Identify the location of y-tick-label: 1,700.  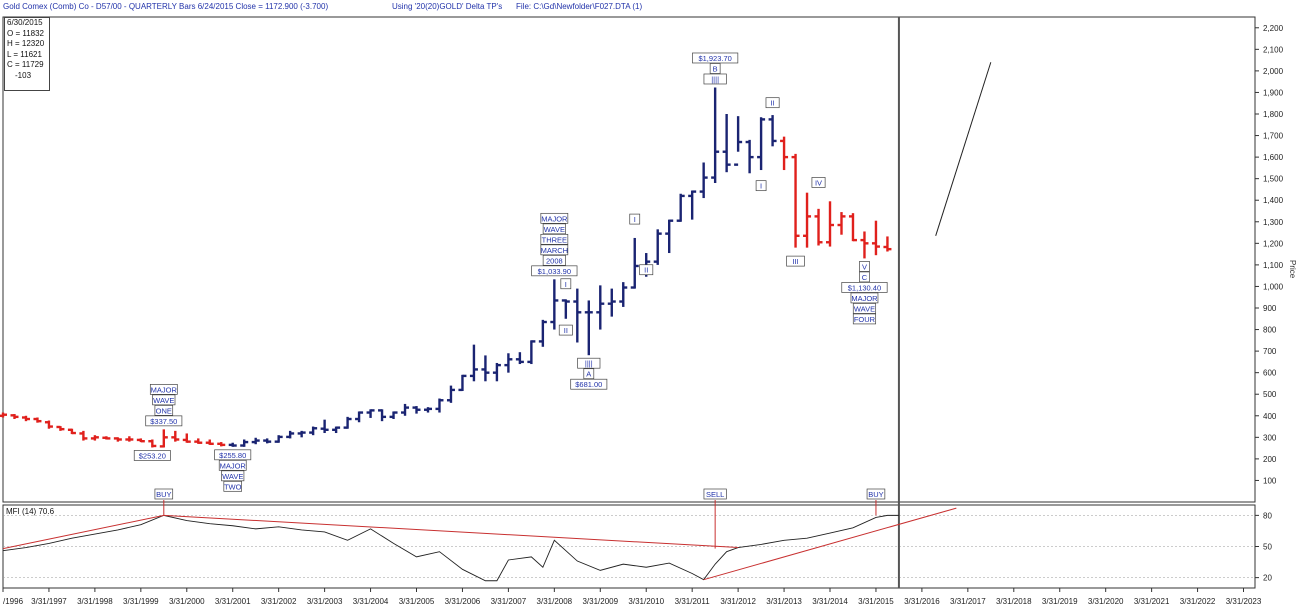
(1273, 136).